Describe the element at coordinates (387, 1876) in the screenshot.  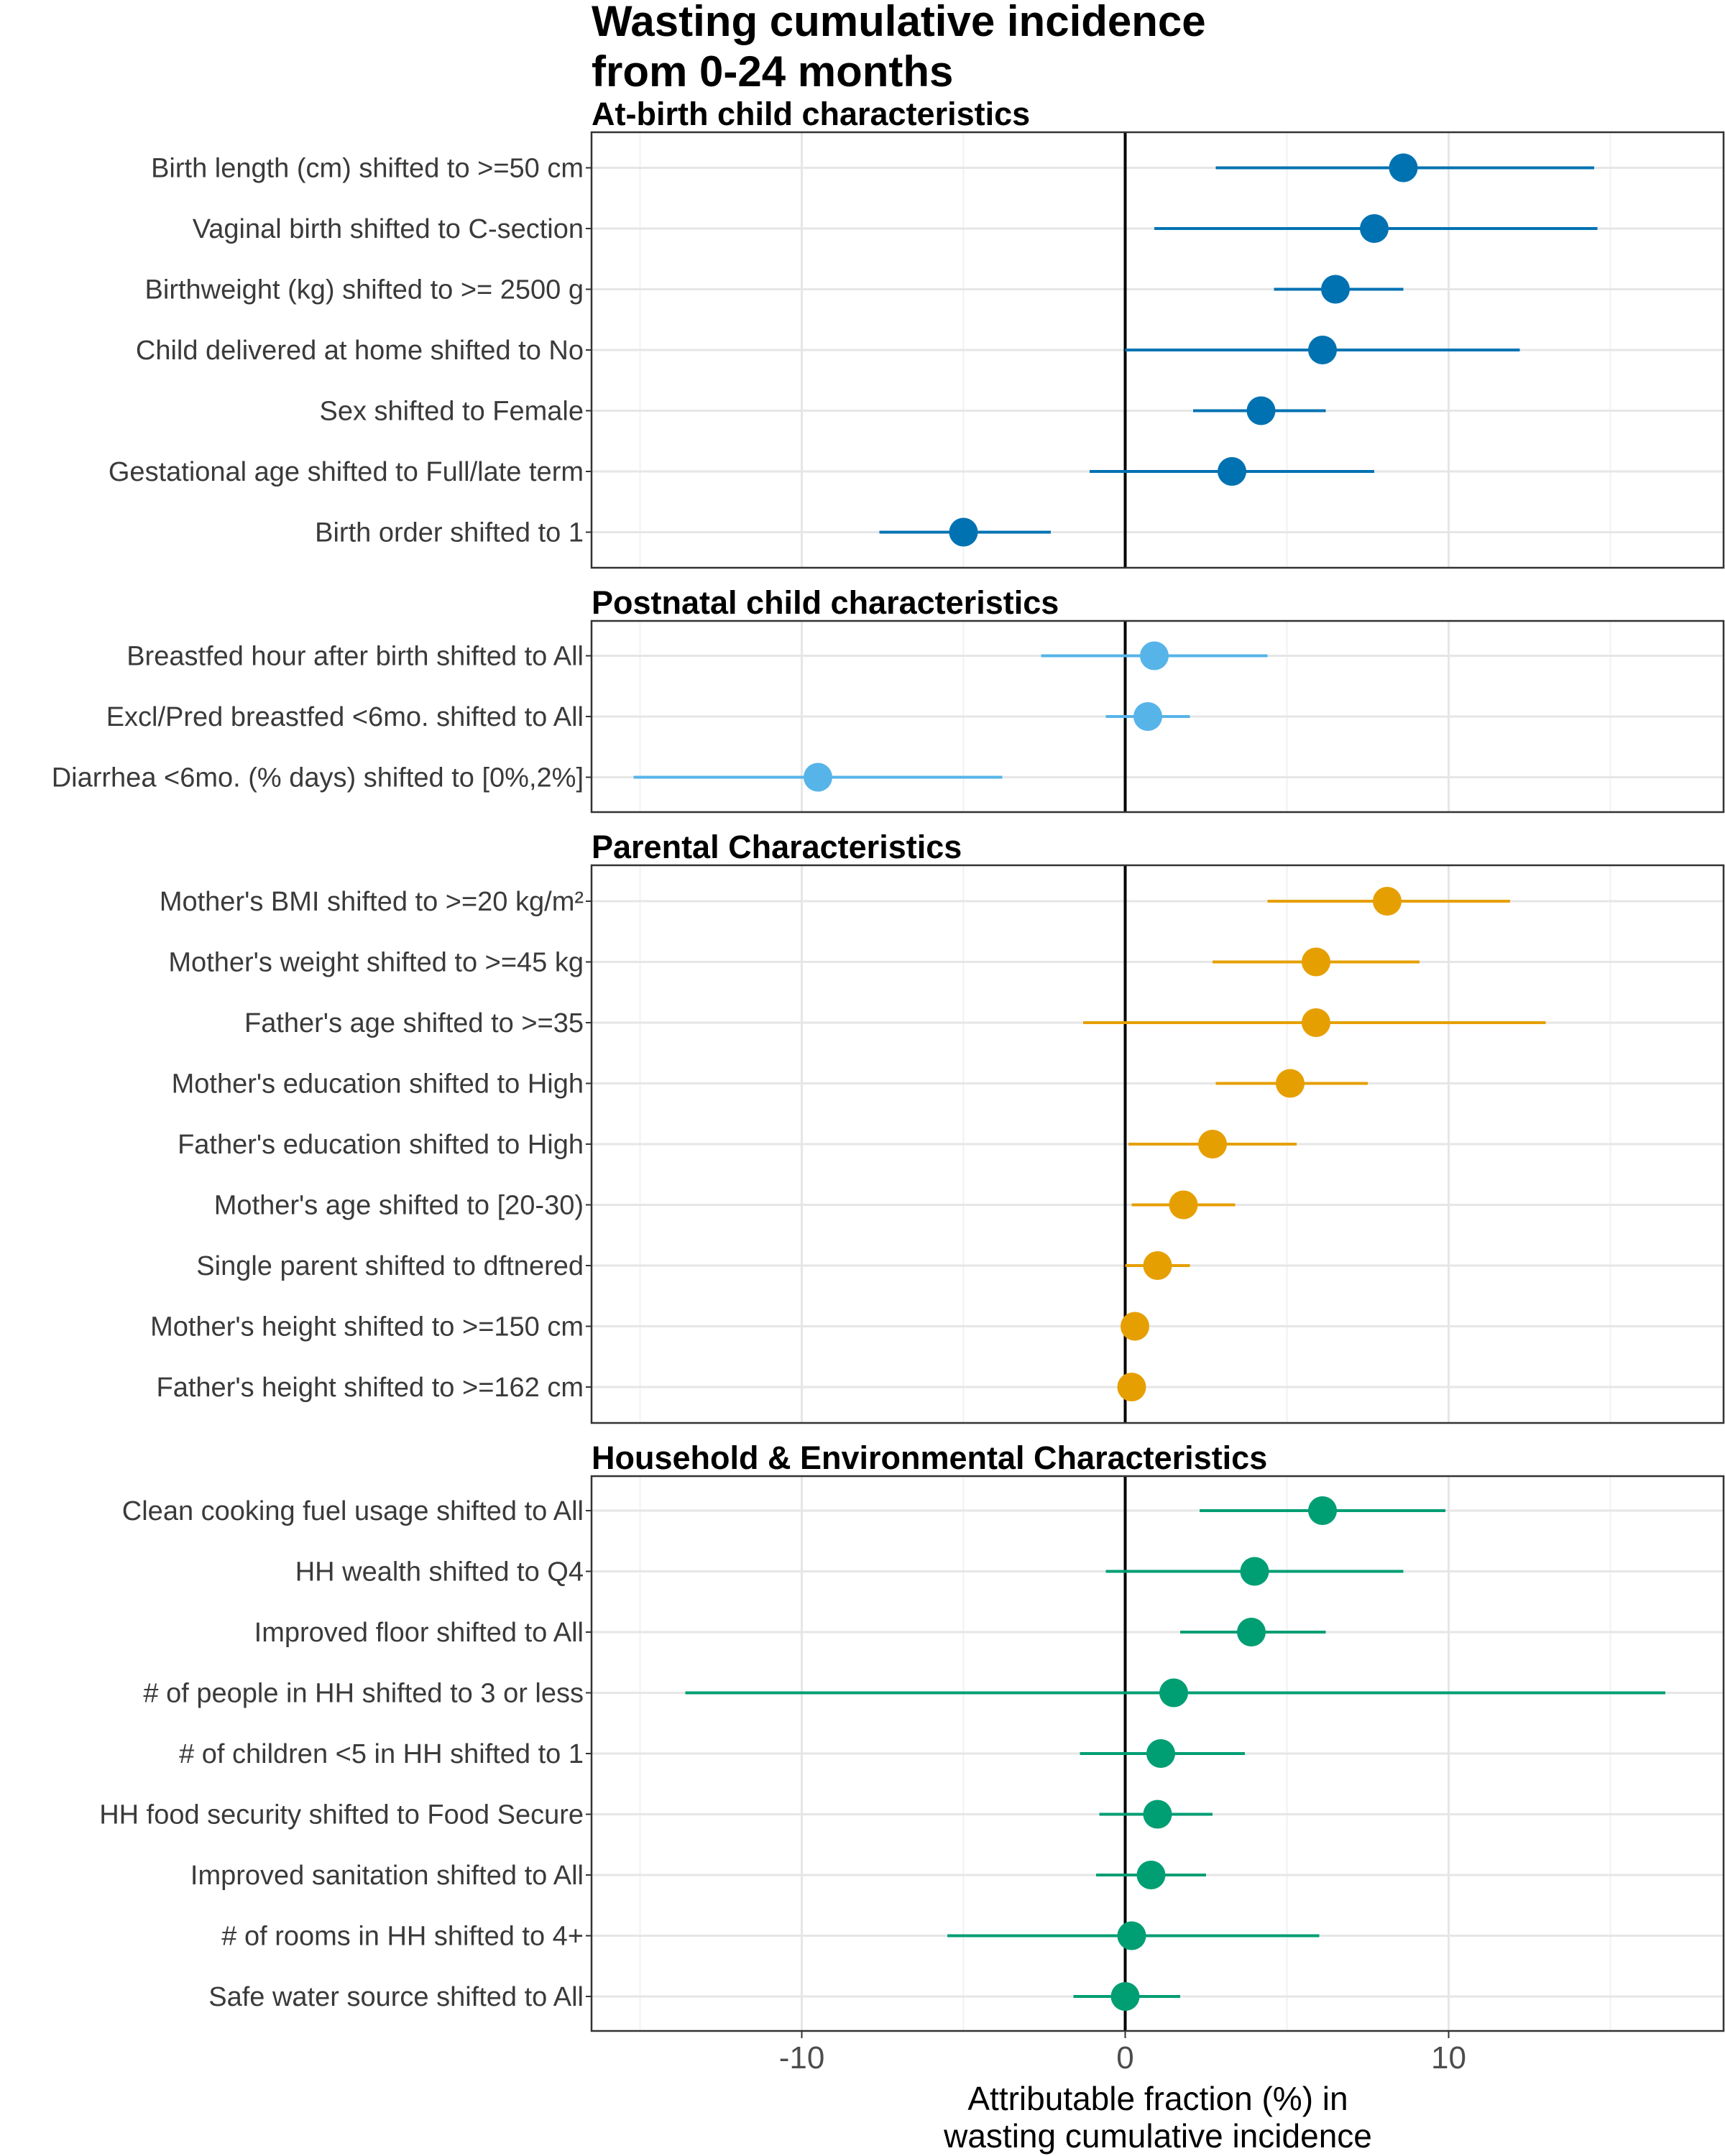
I see `row-label: Improved sanitation shifted to All` at that location.